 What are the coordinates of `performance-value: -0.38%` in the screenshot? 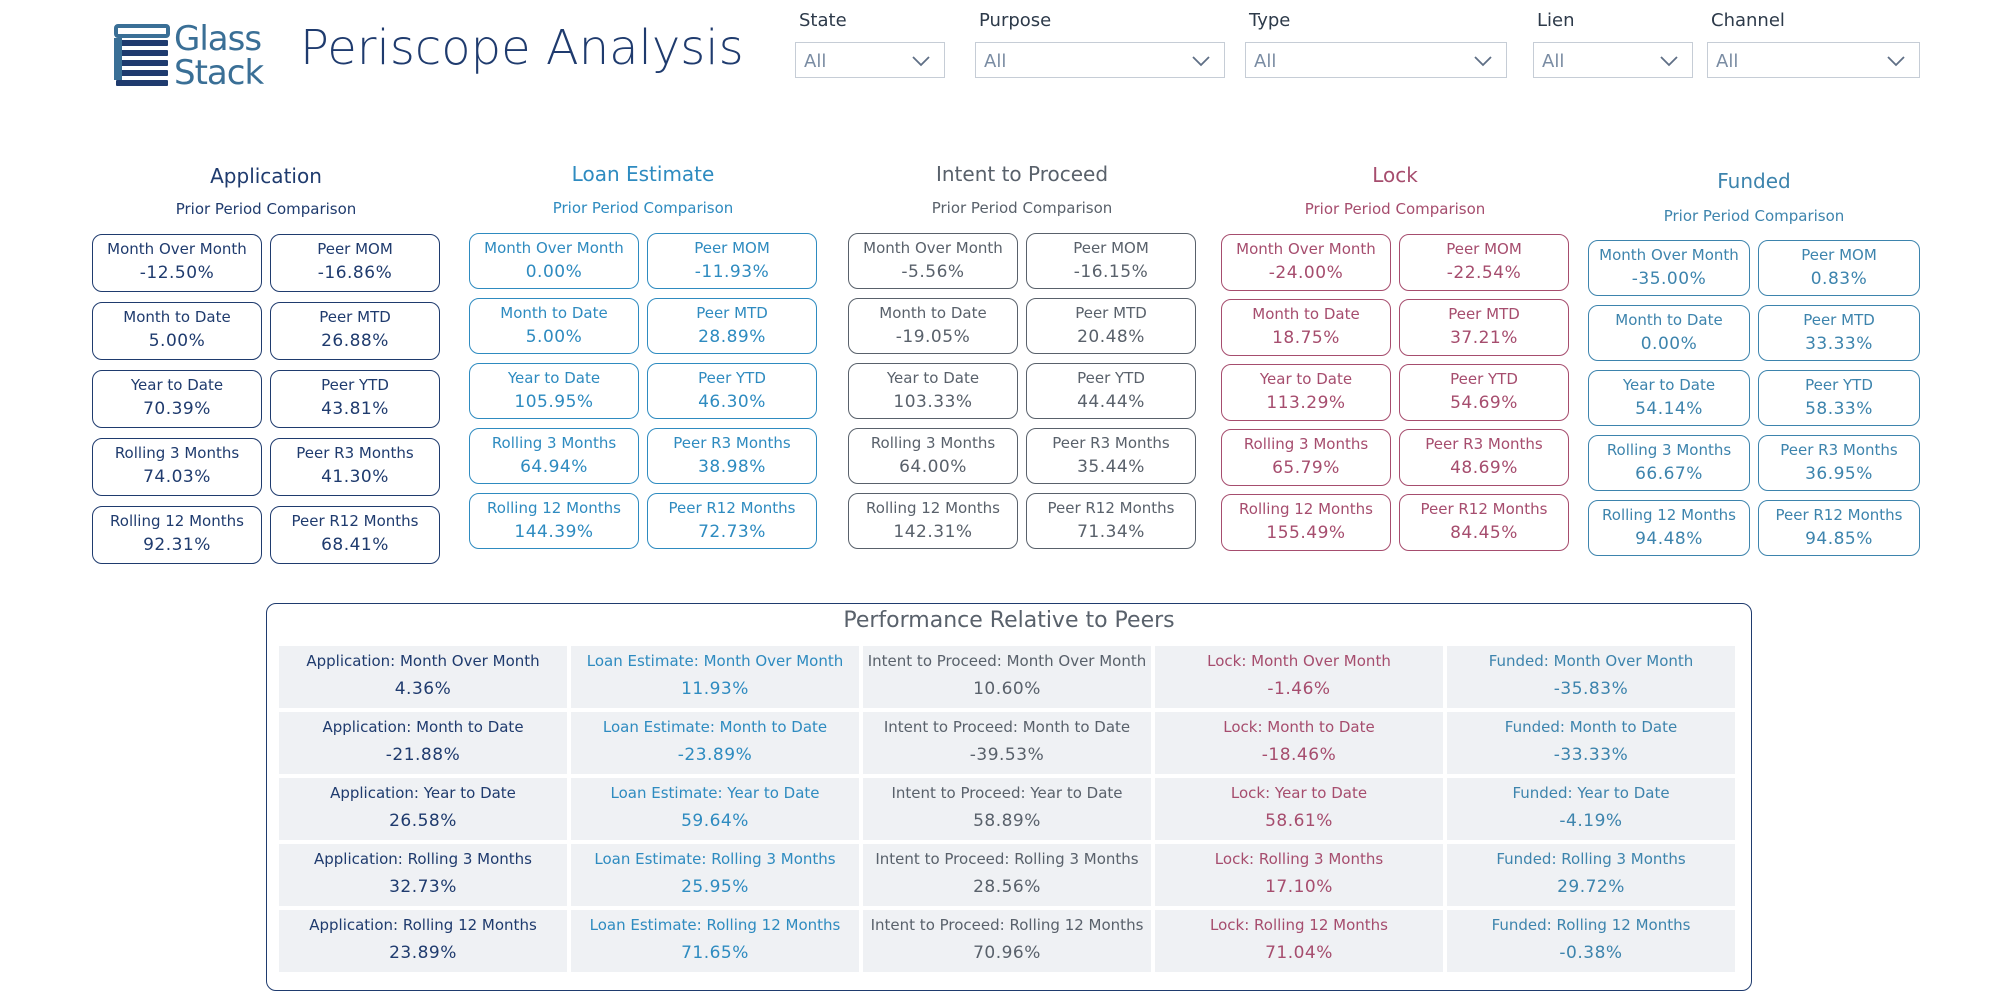 It's located at (1591, 953).